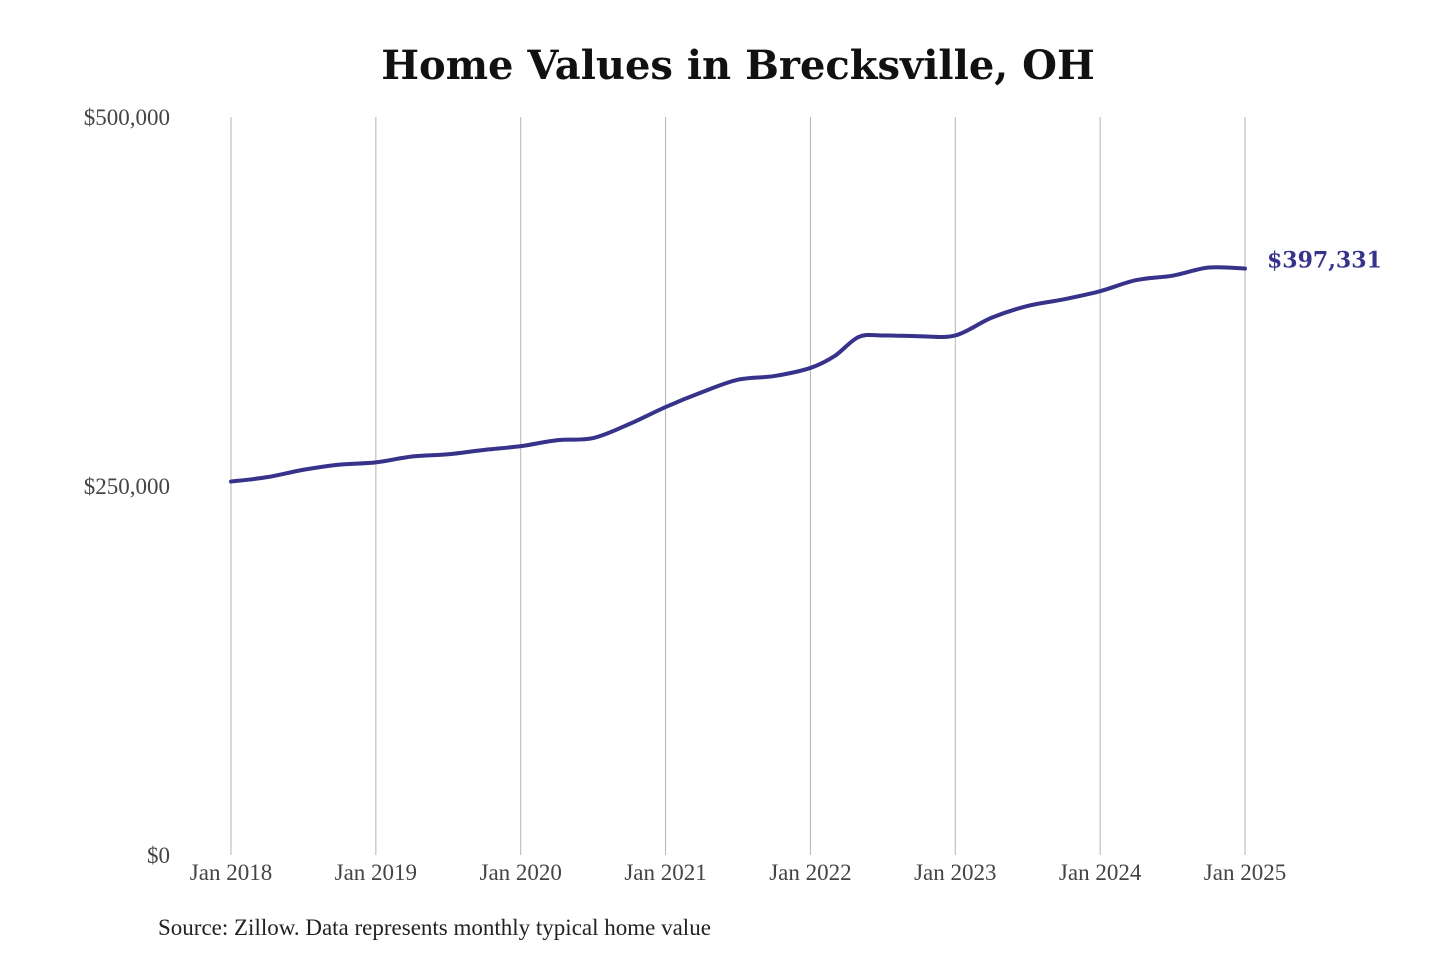 The height and width of the screenshot is (960, 1440). Describe the element at coordinates (231, 872) in the screenshot. I see `x-tick-label: Jan 2018` at that location.